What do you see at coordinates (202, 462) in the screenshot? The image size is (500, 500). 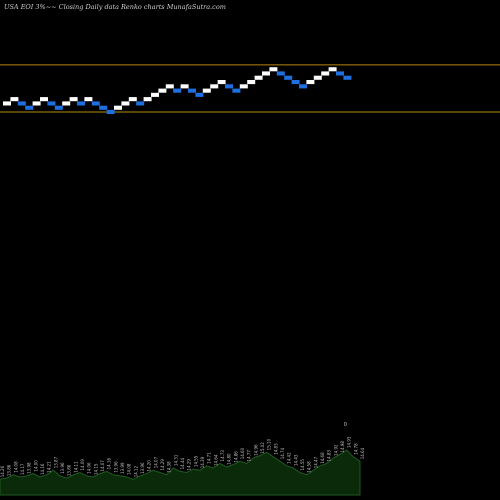 I see `volume-label: 14.39` at bounding box center [202, 462].